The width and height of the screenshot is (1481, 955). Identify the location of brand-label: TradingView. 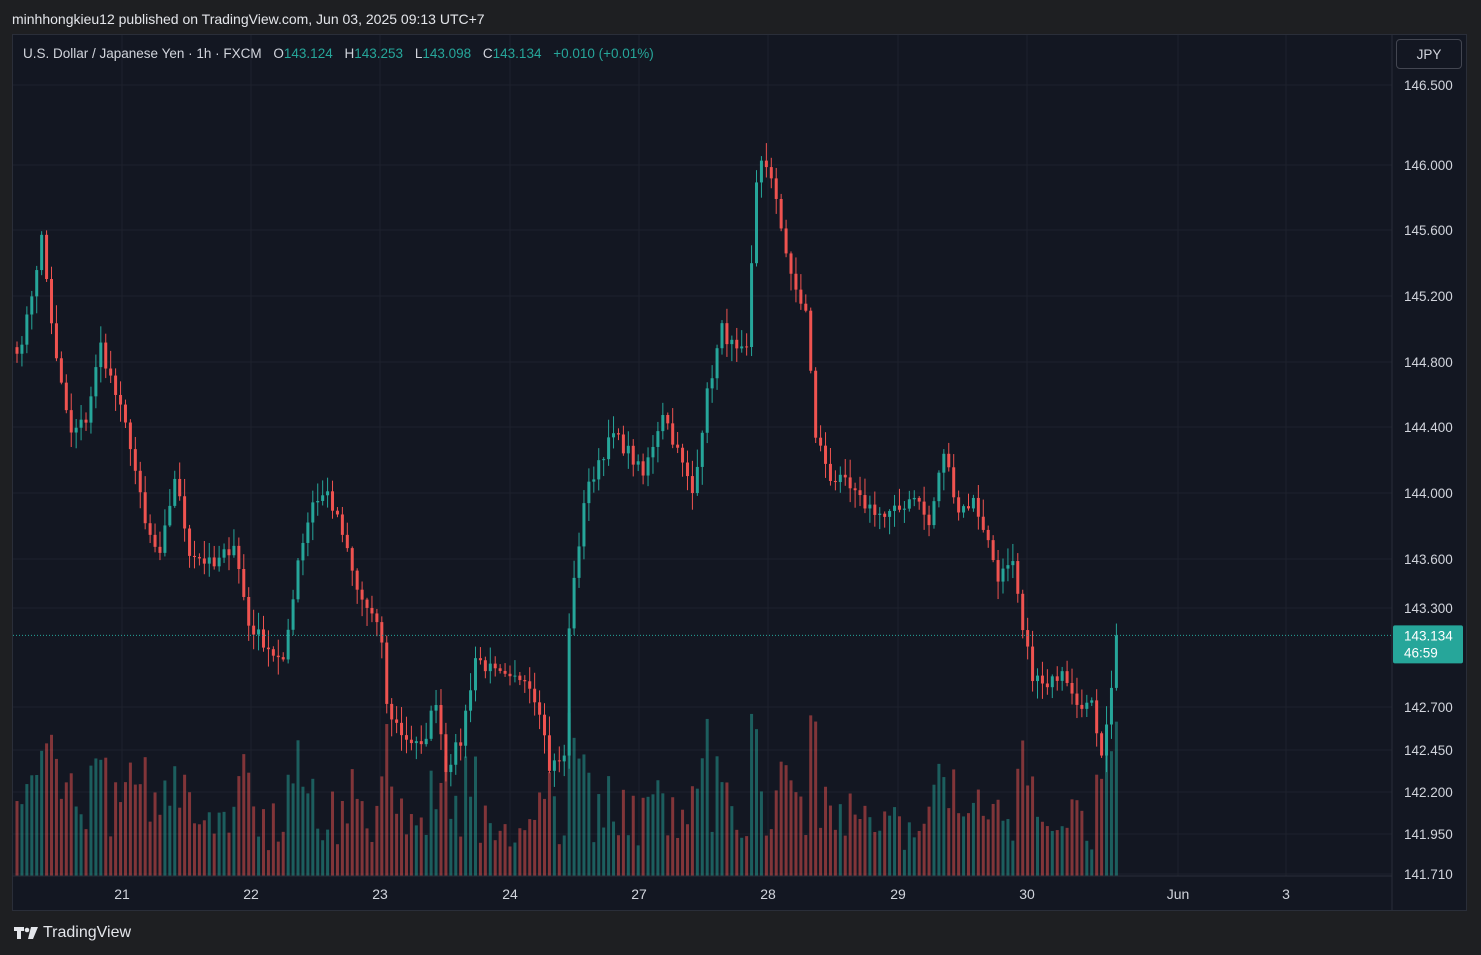
(87, 932).